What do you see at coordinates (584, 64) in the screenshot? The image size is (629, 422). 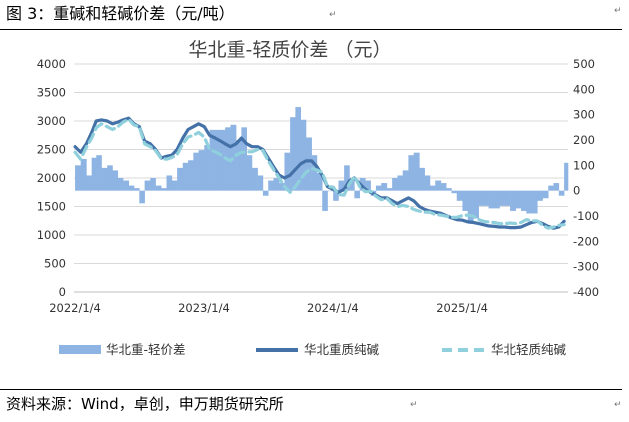 I see `right-tick-label: 500` at bounding box center [584, 64].